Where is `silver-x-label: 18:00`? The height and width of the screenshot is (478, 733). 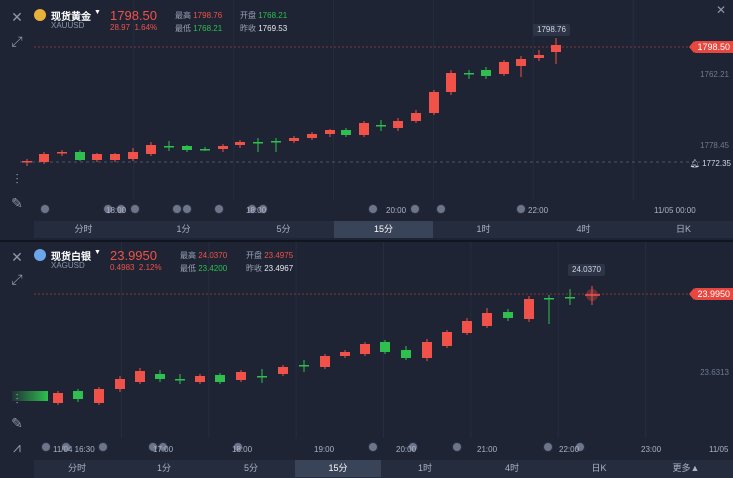
silver-x-label: 18:00 is located at coordinates (242, 449).